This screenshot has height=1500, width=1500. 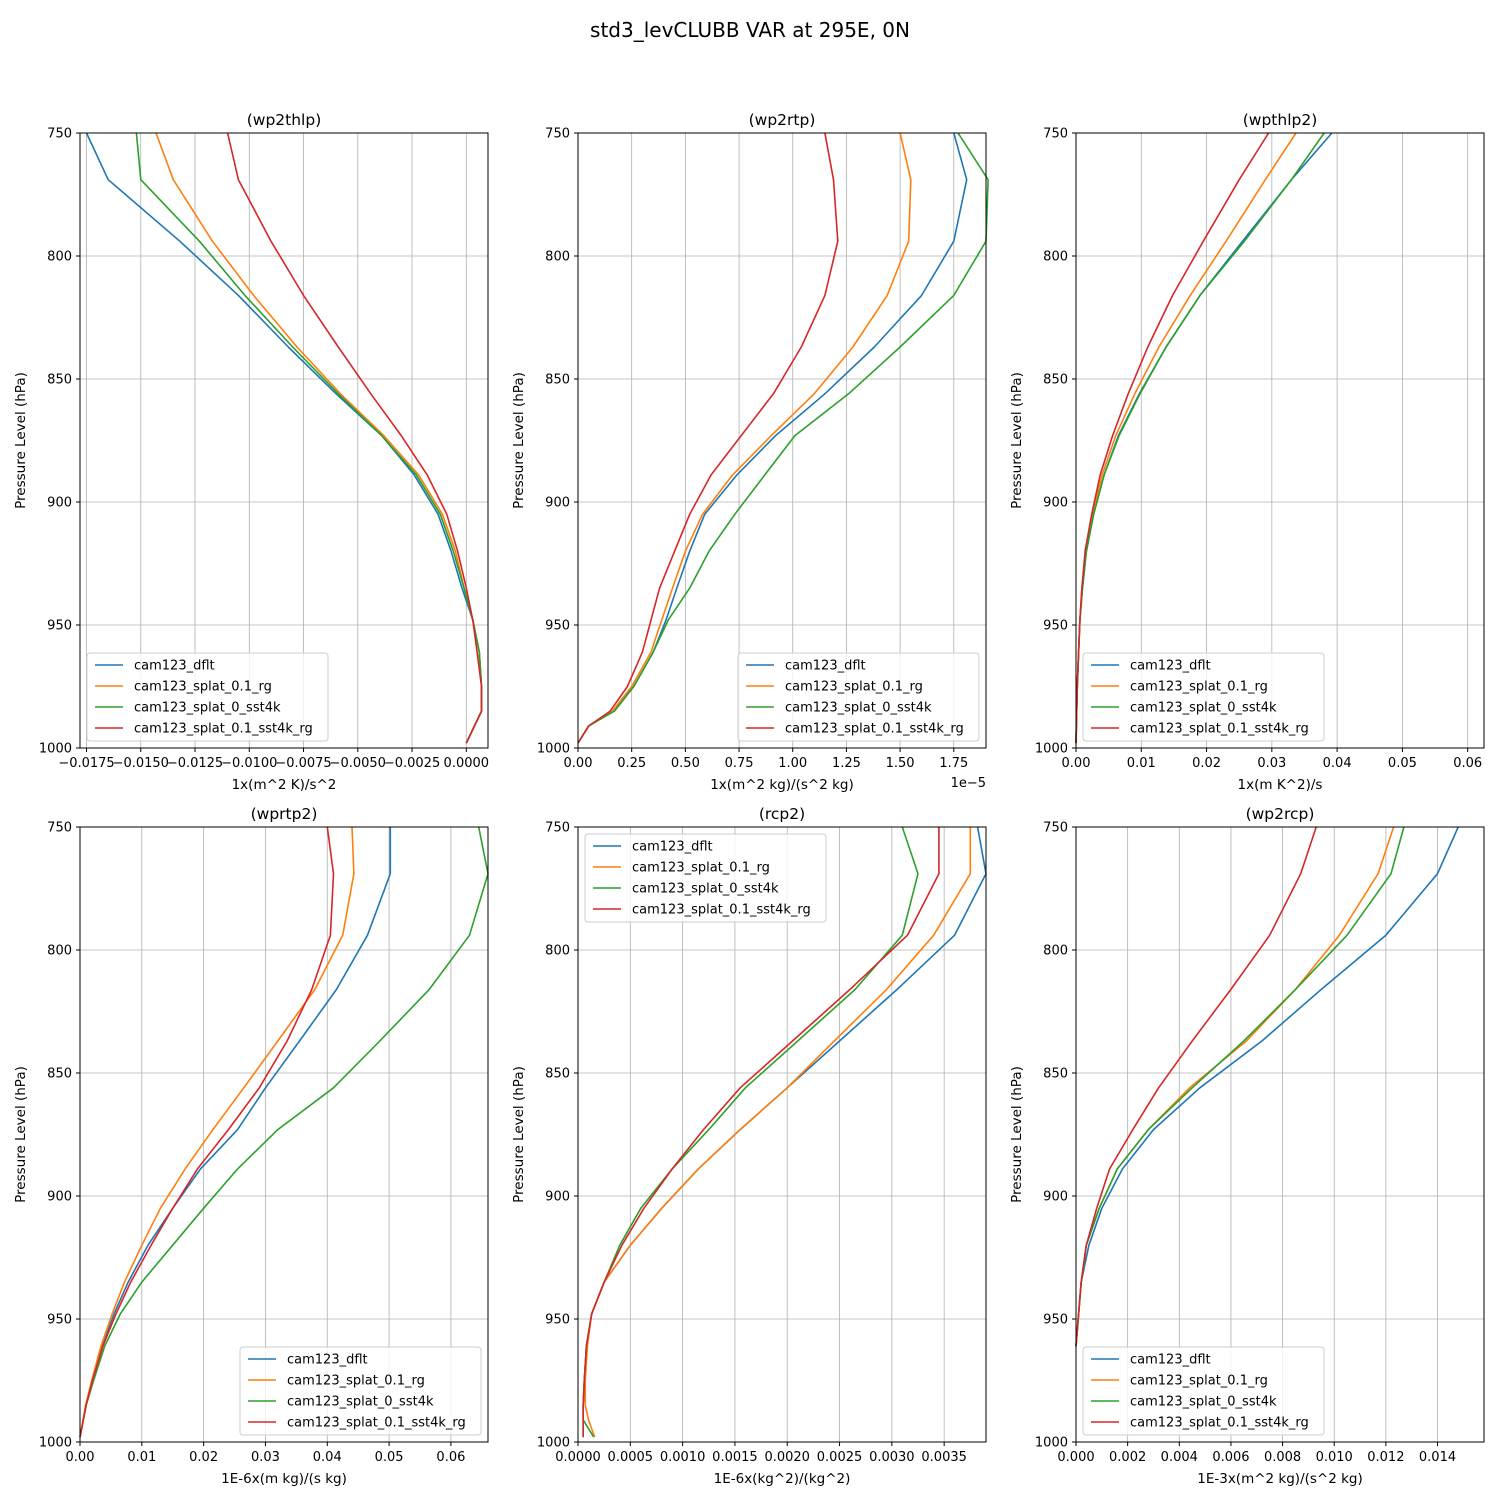 What do you see at coordinates (265, 1457) in the screenshot?
I see `x-tick-label: 0.03` at bounding box center [265, 1457].